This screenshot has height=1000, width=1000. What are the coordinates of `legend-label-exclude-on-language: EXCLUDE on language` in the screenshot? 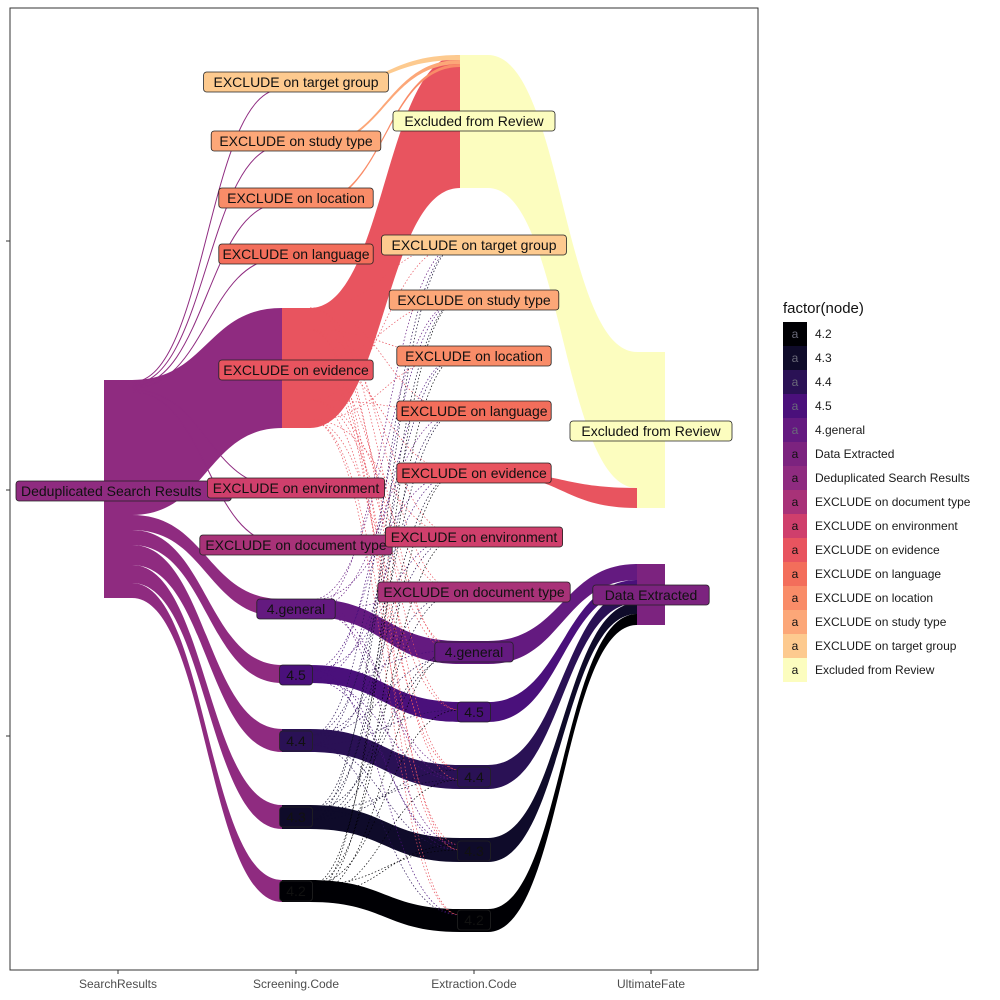 It's located at (878, 574).